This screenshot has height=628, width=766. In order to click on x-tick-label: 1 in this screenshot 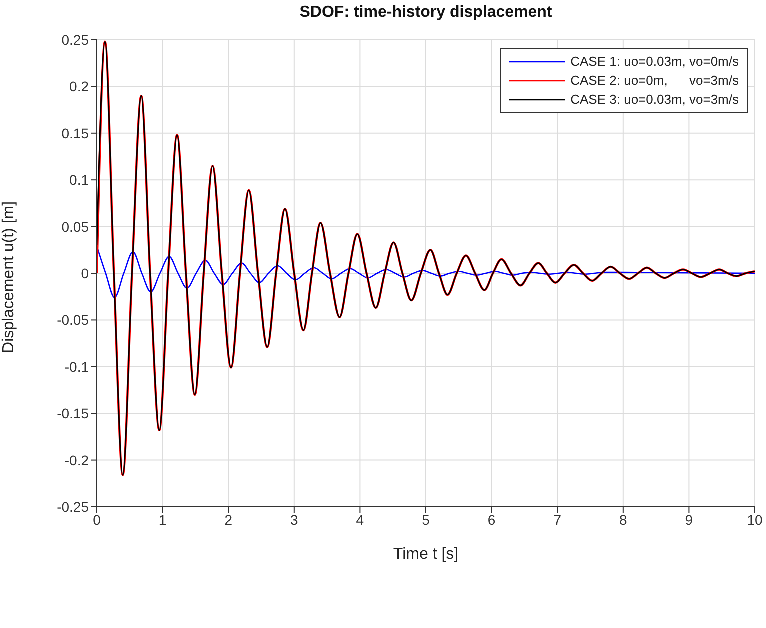, I will do `click(162, 520)`.